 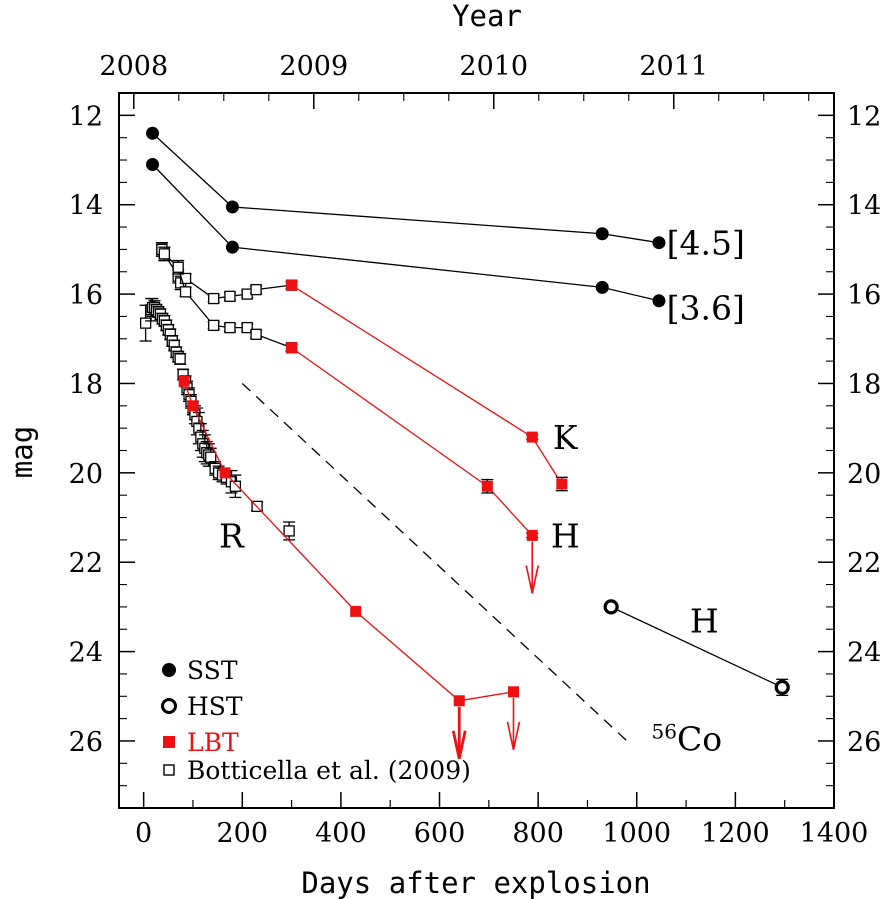 I want to click on co56-label: 56Co, so click(x=687, y=739).